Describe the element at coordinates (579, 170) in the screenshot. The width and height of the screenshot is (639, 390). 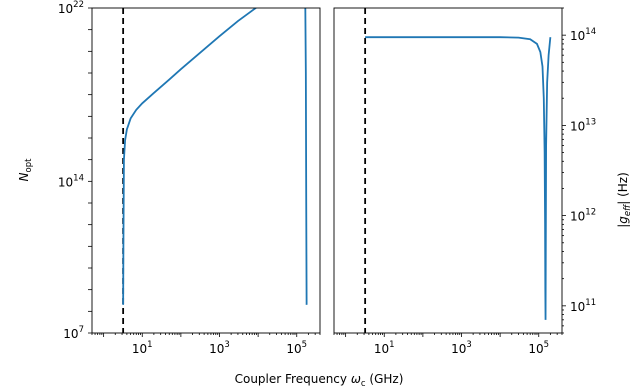
I see `right-y-ticks: 1011 1012 1013 1014` at that location.